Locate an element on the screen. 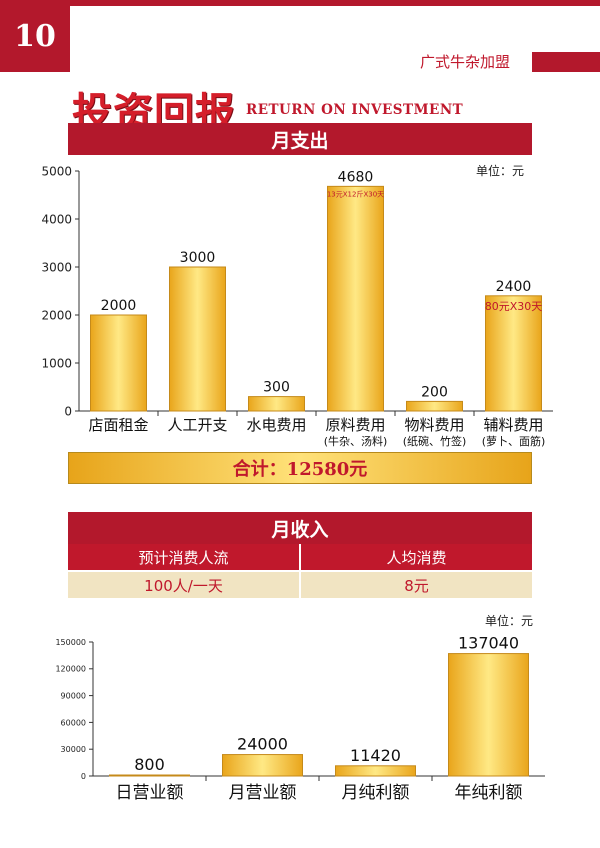 This screenshot has height=848, width=600. brand-label: 广式牛杂加盟 is located at coordinates (465, 62).